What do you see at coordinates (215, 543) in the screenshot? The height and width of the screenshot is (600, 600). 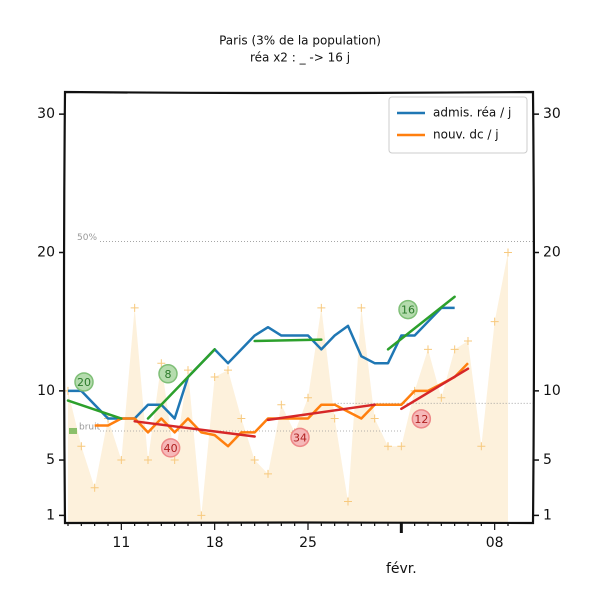 I see `x-tick-label: 18` at bounding box center [215, 543].